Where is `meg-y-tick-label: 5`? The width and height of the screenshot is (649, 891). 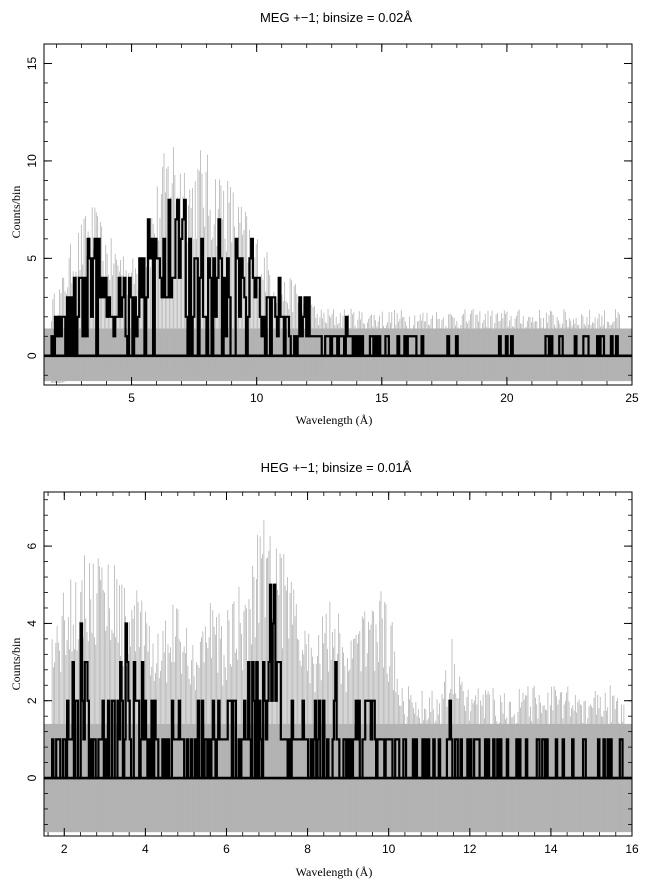 meg-y-tick-label: 5 is located at coordinates (32, 258).